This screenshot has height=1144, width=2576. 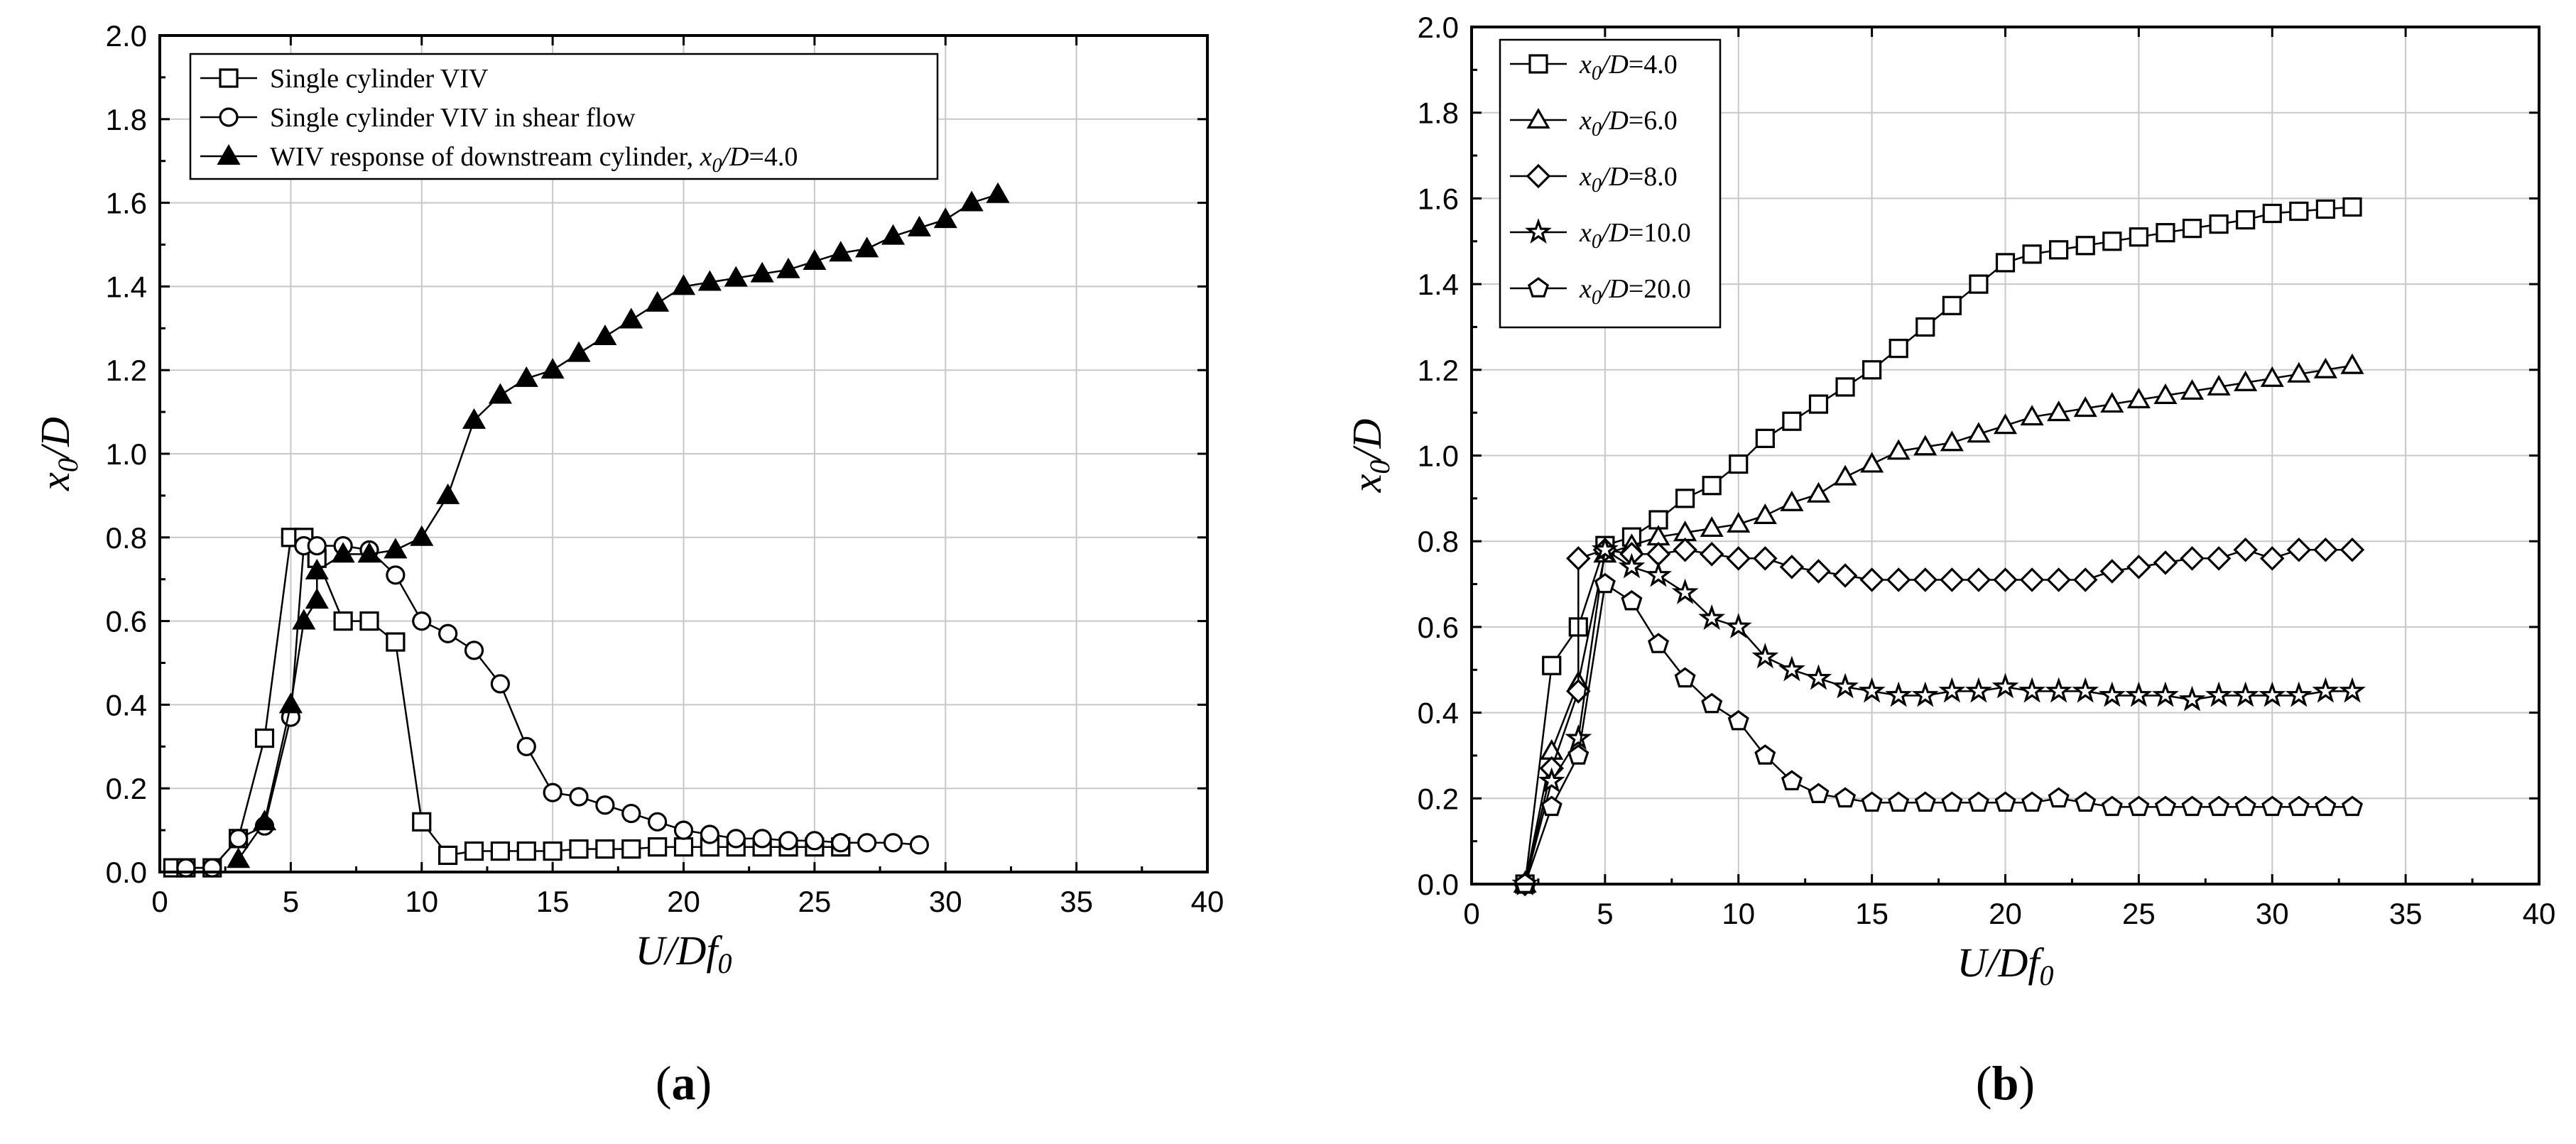 I want to click on x-tick-label: 5, so click(x=1605, y=913).